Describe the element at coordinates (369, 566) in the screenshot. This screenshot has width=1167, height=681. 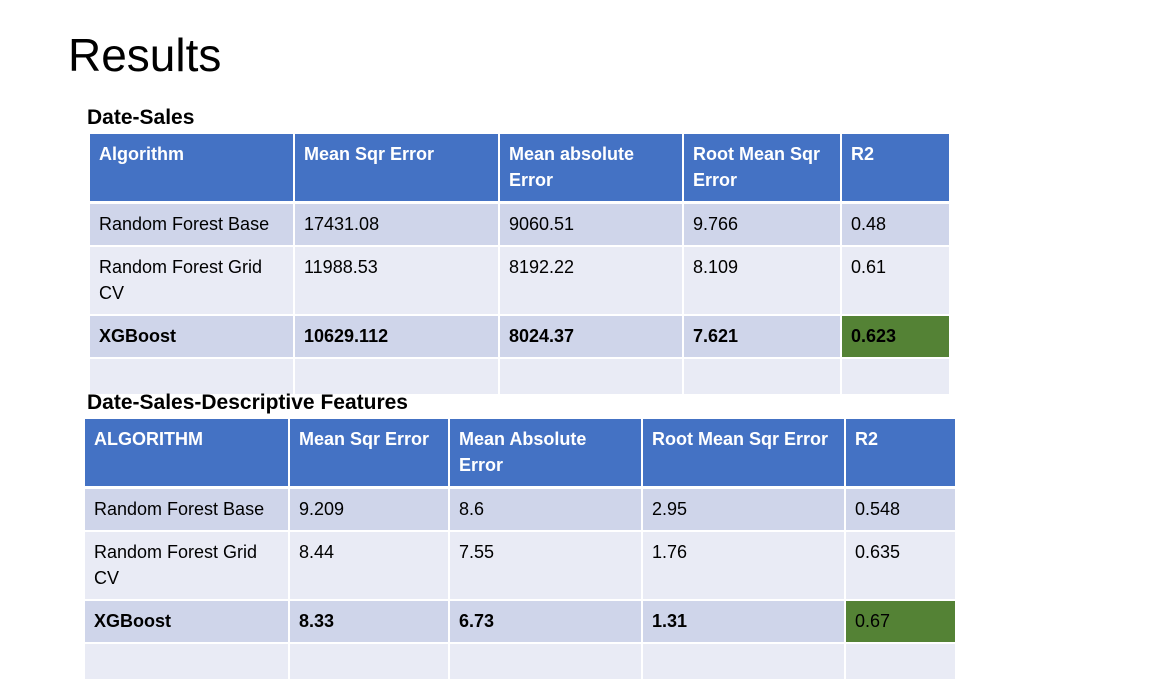
I see `cell-mse: 8.44` at that location.